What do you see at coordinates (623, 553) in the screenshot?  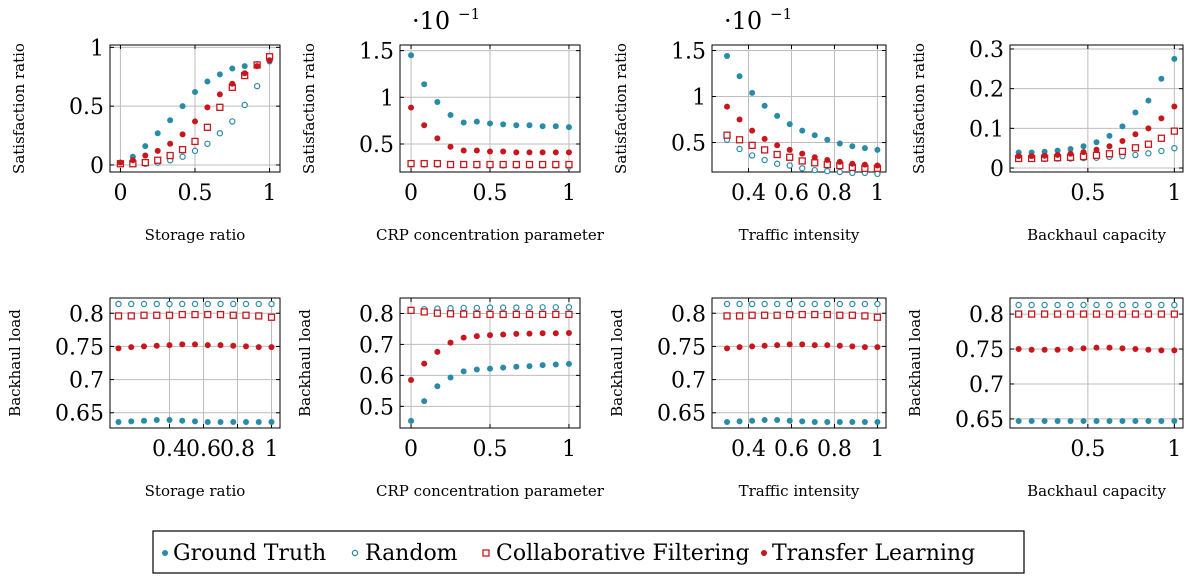 I see `legend-label: Collaborative Filtering` at bounding box center [623, 553].